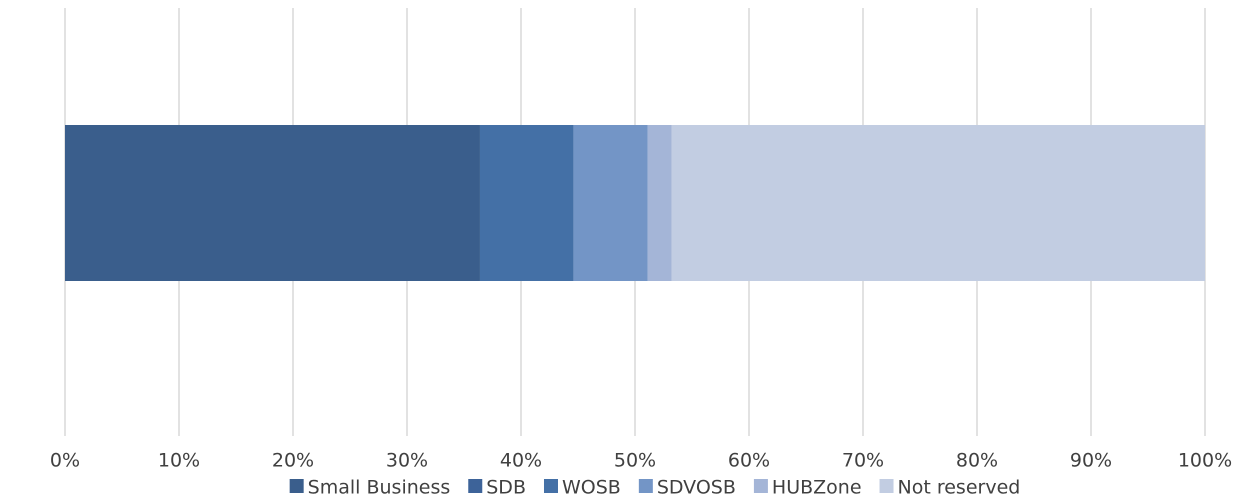 The height and width of the screenshot is (501, 1242). Describe the element at coordinates (179, 461) in the screenshot. I see `x-tick-label: 10%` at that location.